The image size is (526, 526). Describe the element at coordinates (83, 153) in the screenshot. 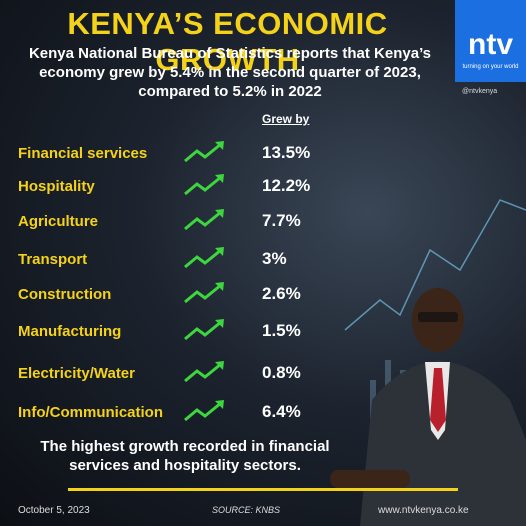

I see `sector-label: Financial services` at that location.